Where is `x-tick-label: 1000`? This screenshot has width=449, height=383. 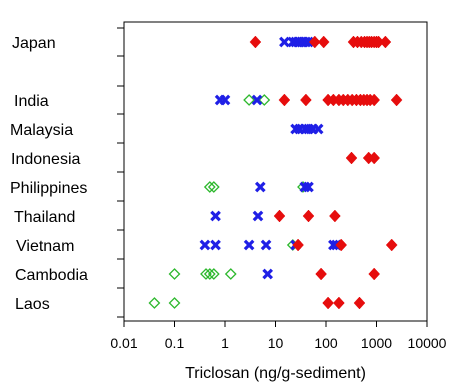
x-tick-label: 1000 is located at coordinates (376, 343).